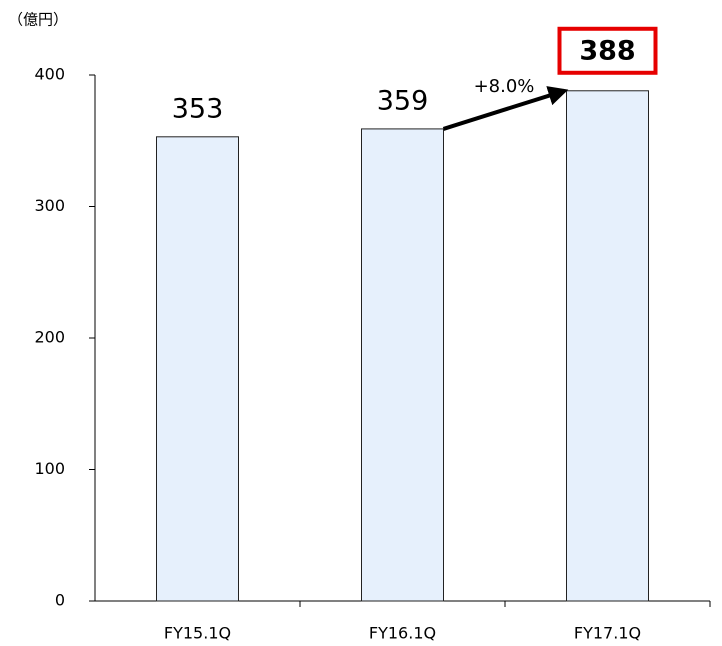  I want to click on x-tick-label: FY15.1Q, so click(197, 633).